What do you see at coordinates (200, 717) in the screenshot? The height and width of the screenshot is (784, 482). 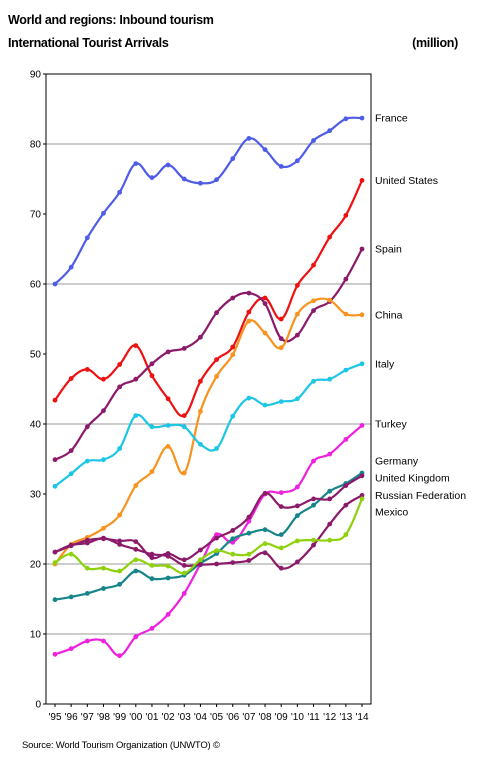 I see `x-tick-label: '04` at bounding box center [200, 717].